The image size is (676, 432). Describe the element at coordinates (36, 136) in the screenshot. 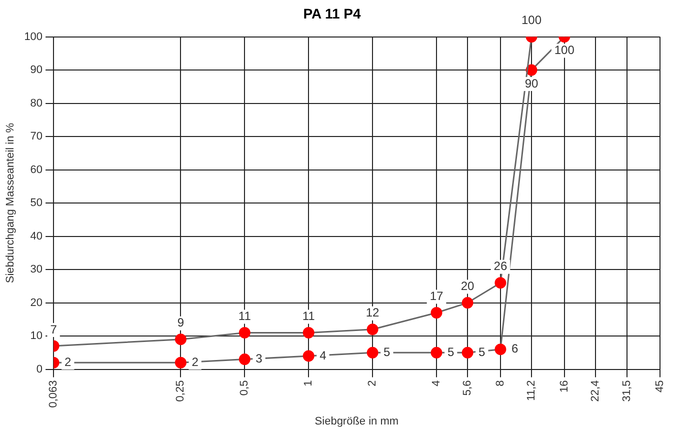

I see `y-tick-label: 70` at that location.